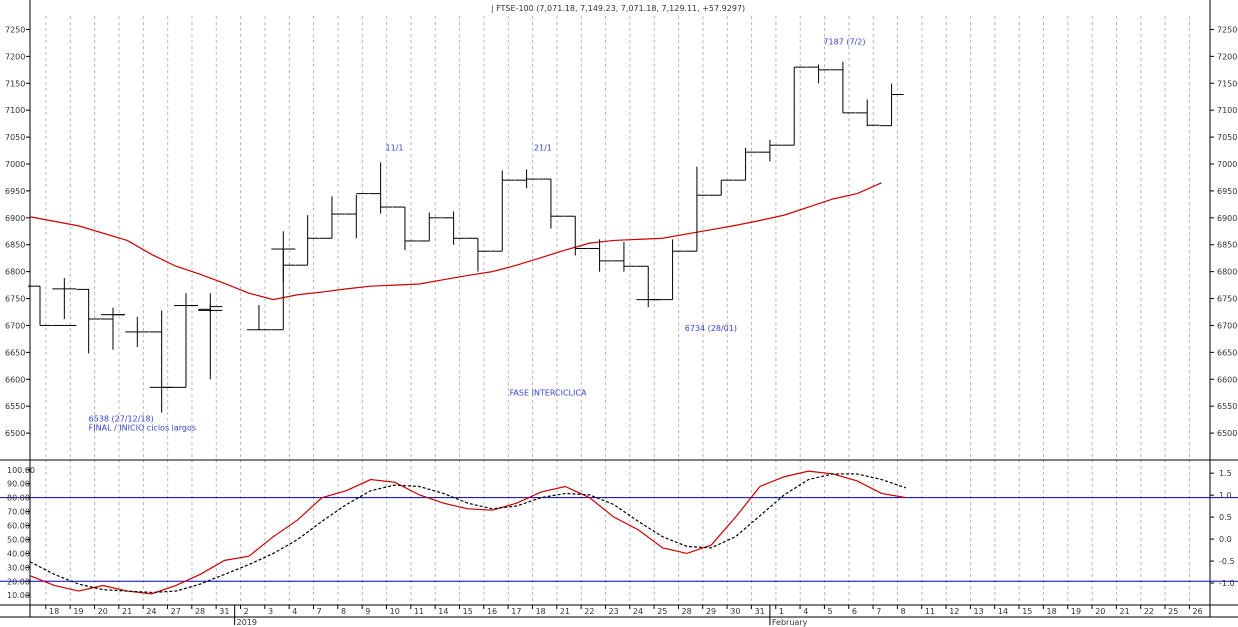  What do you see at coordinates (1227, 406) in the screenshot?
I see `y-tick-label-right: 6550` at bounding box center [1227, 406].